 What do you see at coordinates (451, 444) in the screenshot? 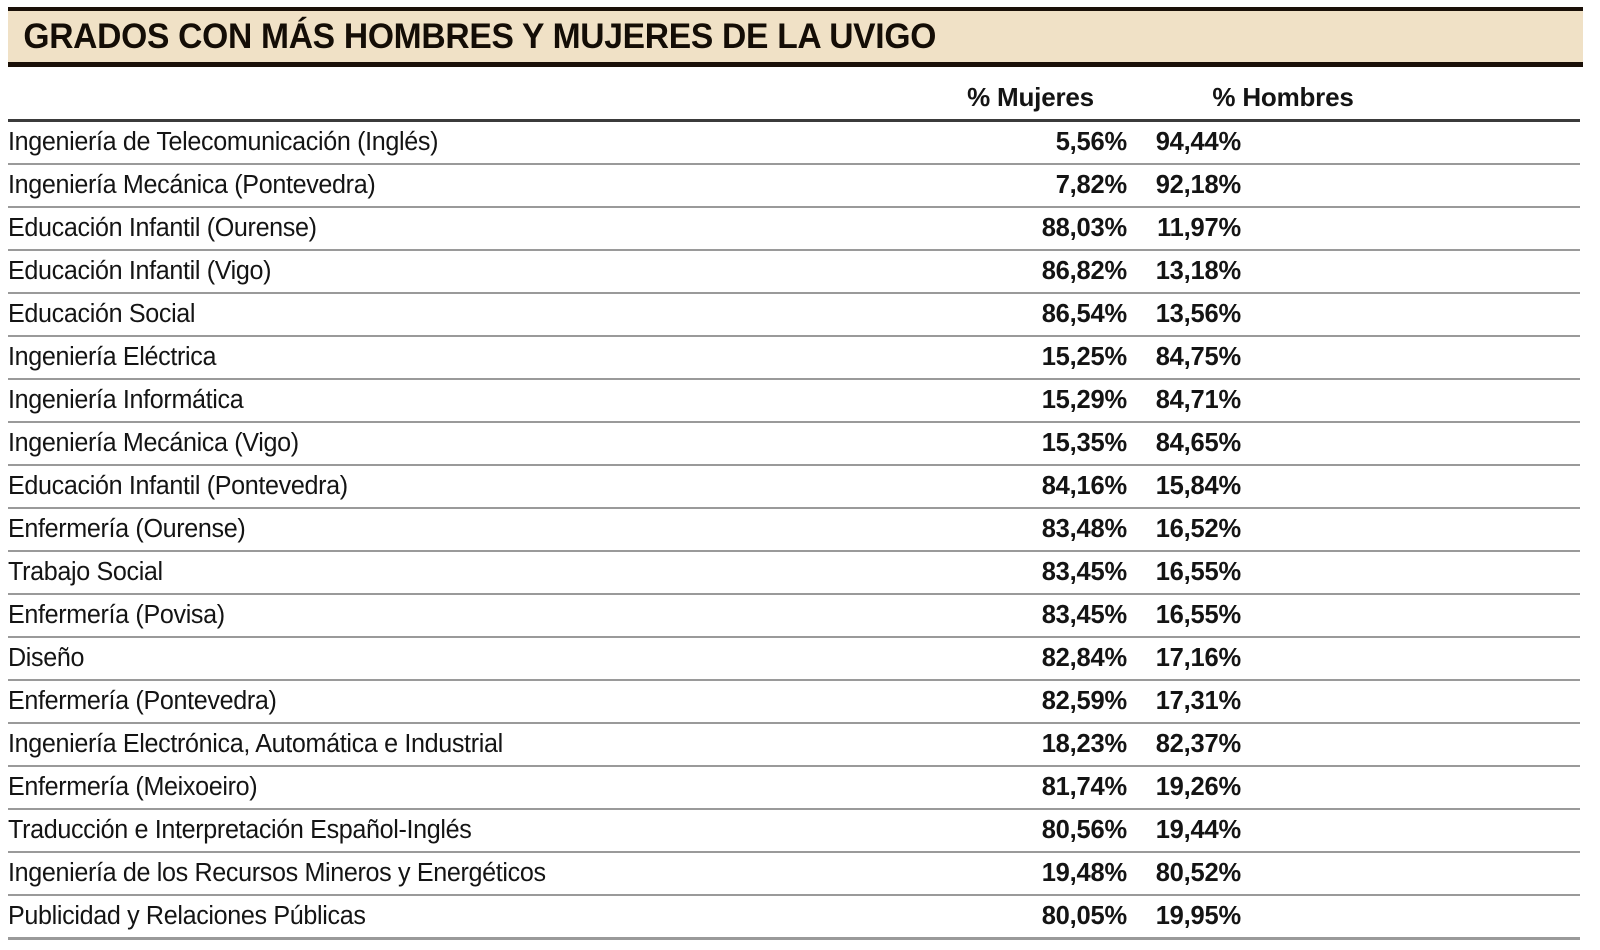
I see `degree-name-cell: Ingeniería Mecánica (Vigo)` at bounding box center [451, 444].